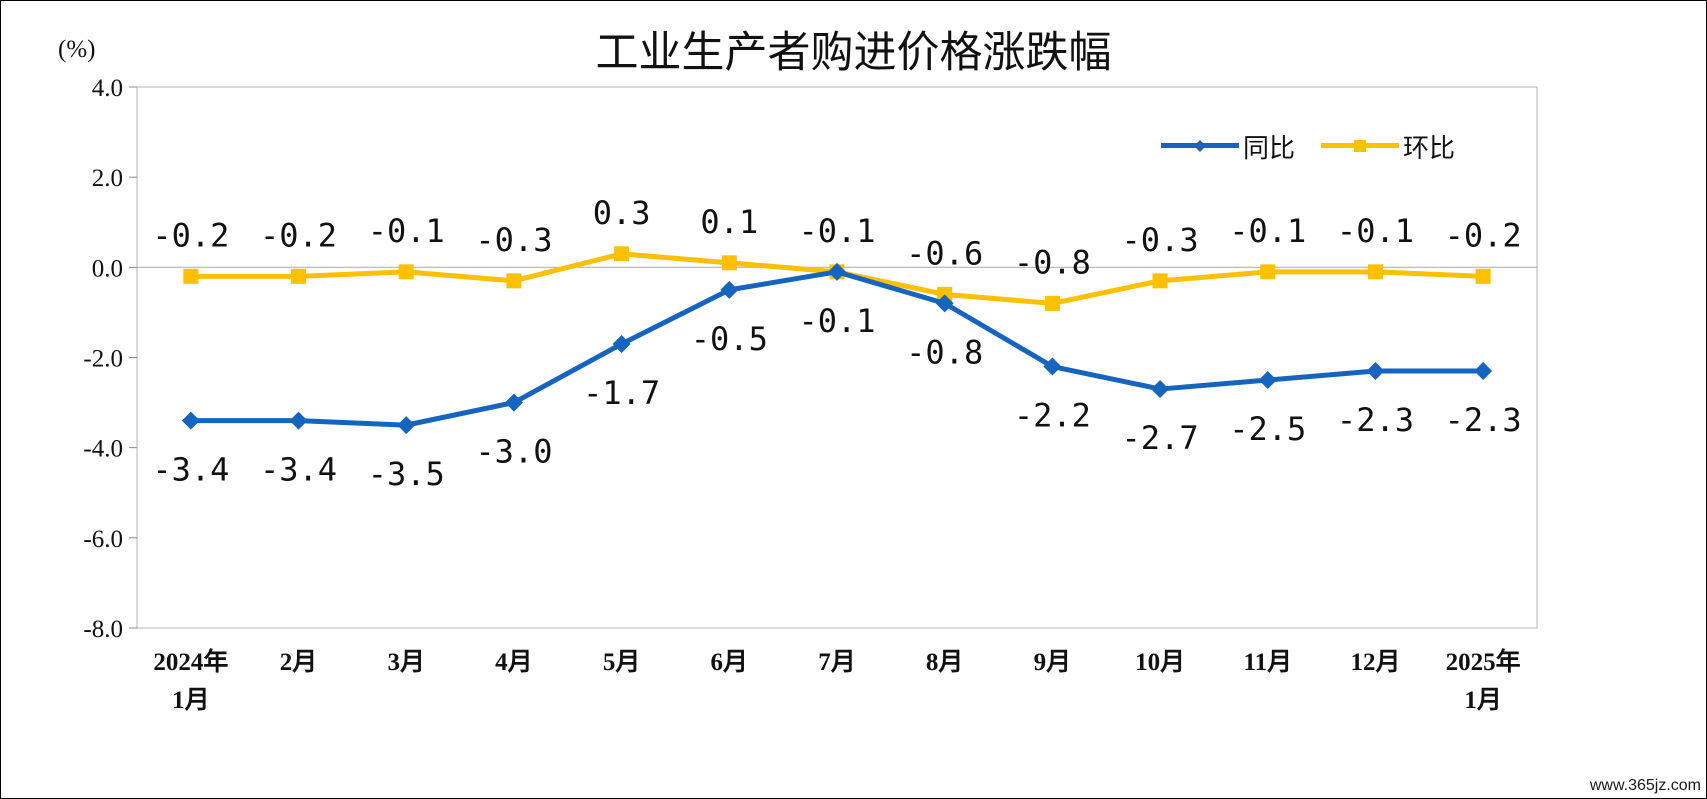  Describe the element at coordinates (1360, 146) in the screenshot. I see `legend-swatch-mom` at that location.